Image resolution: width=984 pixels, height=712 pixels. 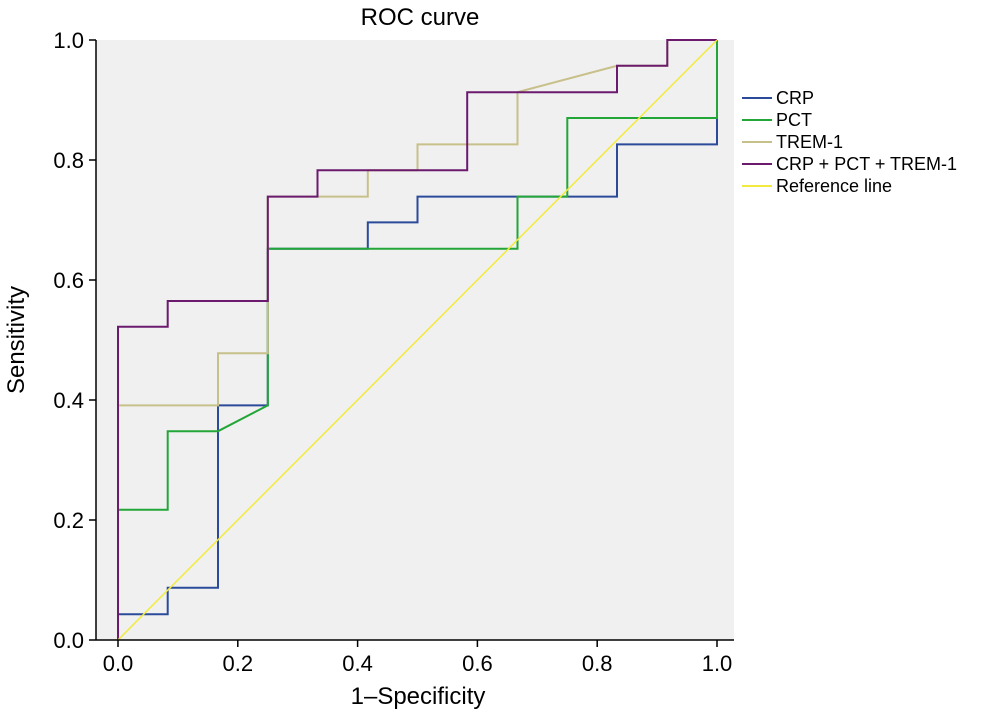 What do you see at coordinates (74, 340) in the screenshot?
I see `y-axis-ticks: 0.0 0.2 0.4 0.6 0.8 1.0` at bounding box center [74, 340].